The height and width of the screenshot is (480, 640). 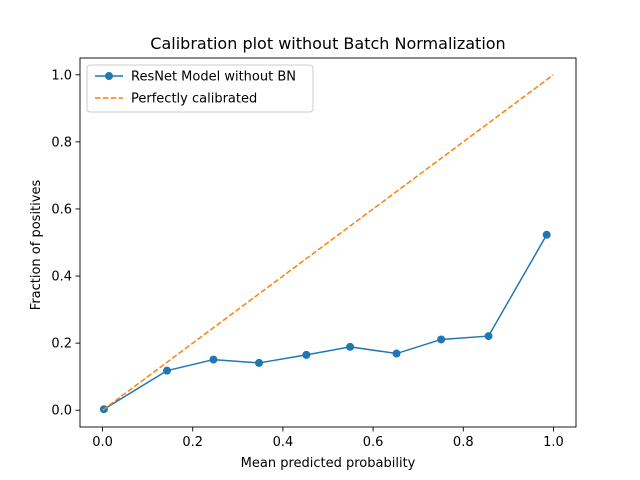 I want to click on x-tick-label: 0.0, so click(x=102, y=442).